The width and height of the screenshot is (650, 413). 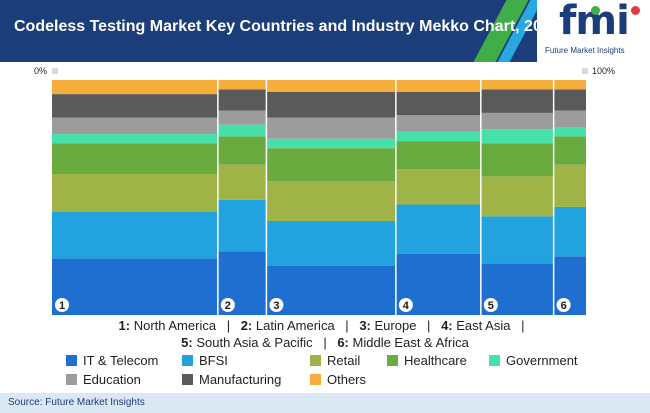 I want to click on mekko-segment-4-others, so click(x=438, y=86).